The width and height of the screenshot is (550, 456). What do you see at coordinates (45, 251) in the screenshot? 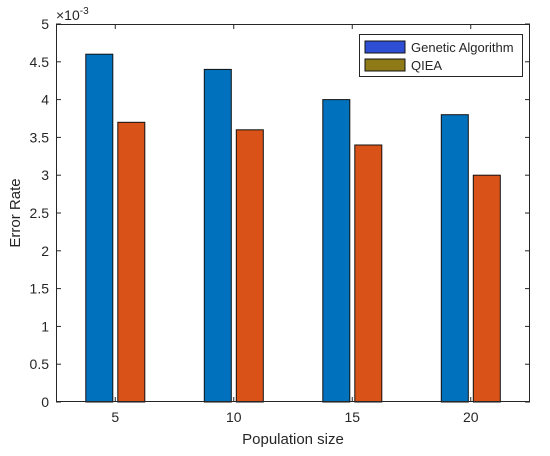
I see `y-tick-label: 2` at bounding box center [45, 251].